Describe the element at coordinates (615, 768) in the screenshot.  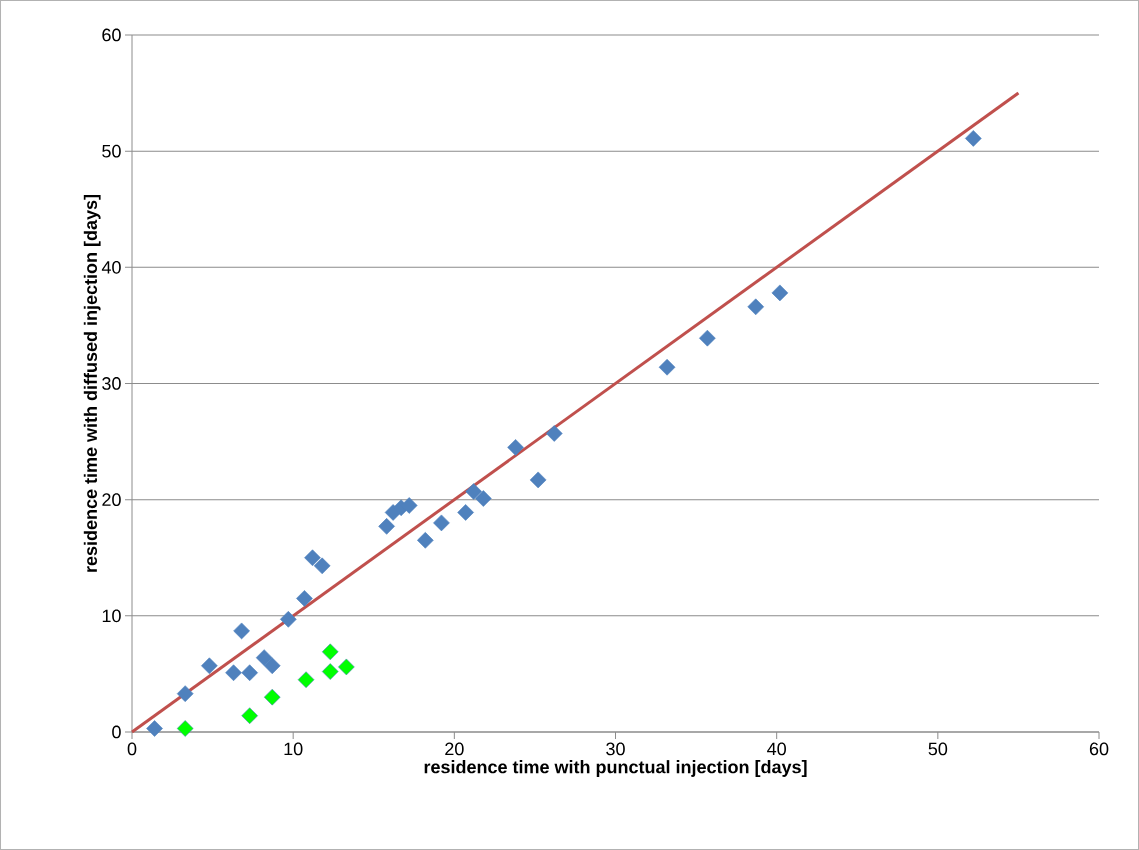
I see `x-axis-title: residence time with punctual injection [days]` at that location.